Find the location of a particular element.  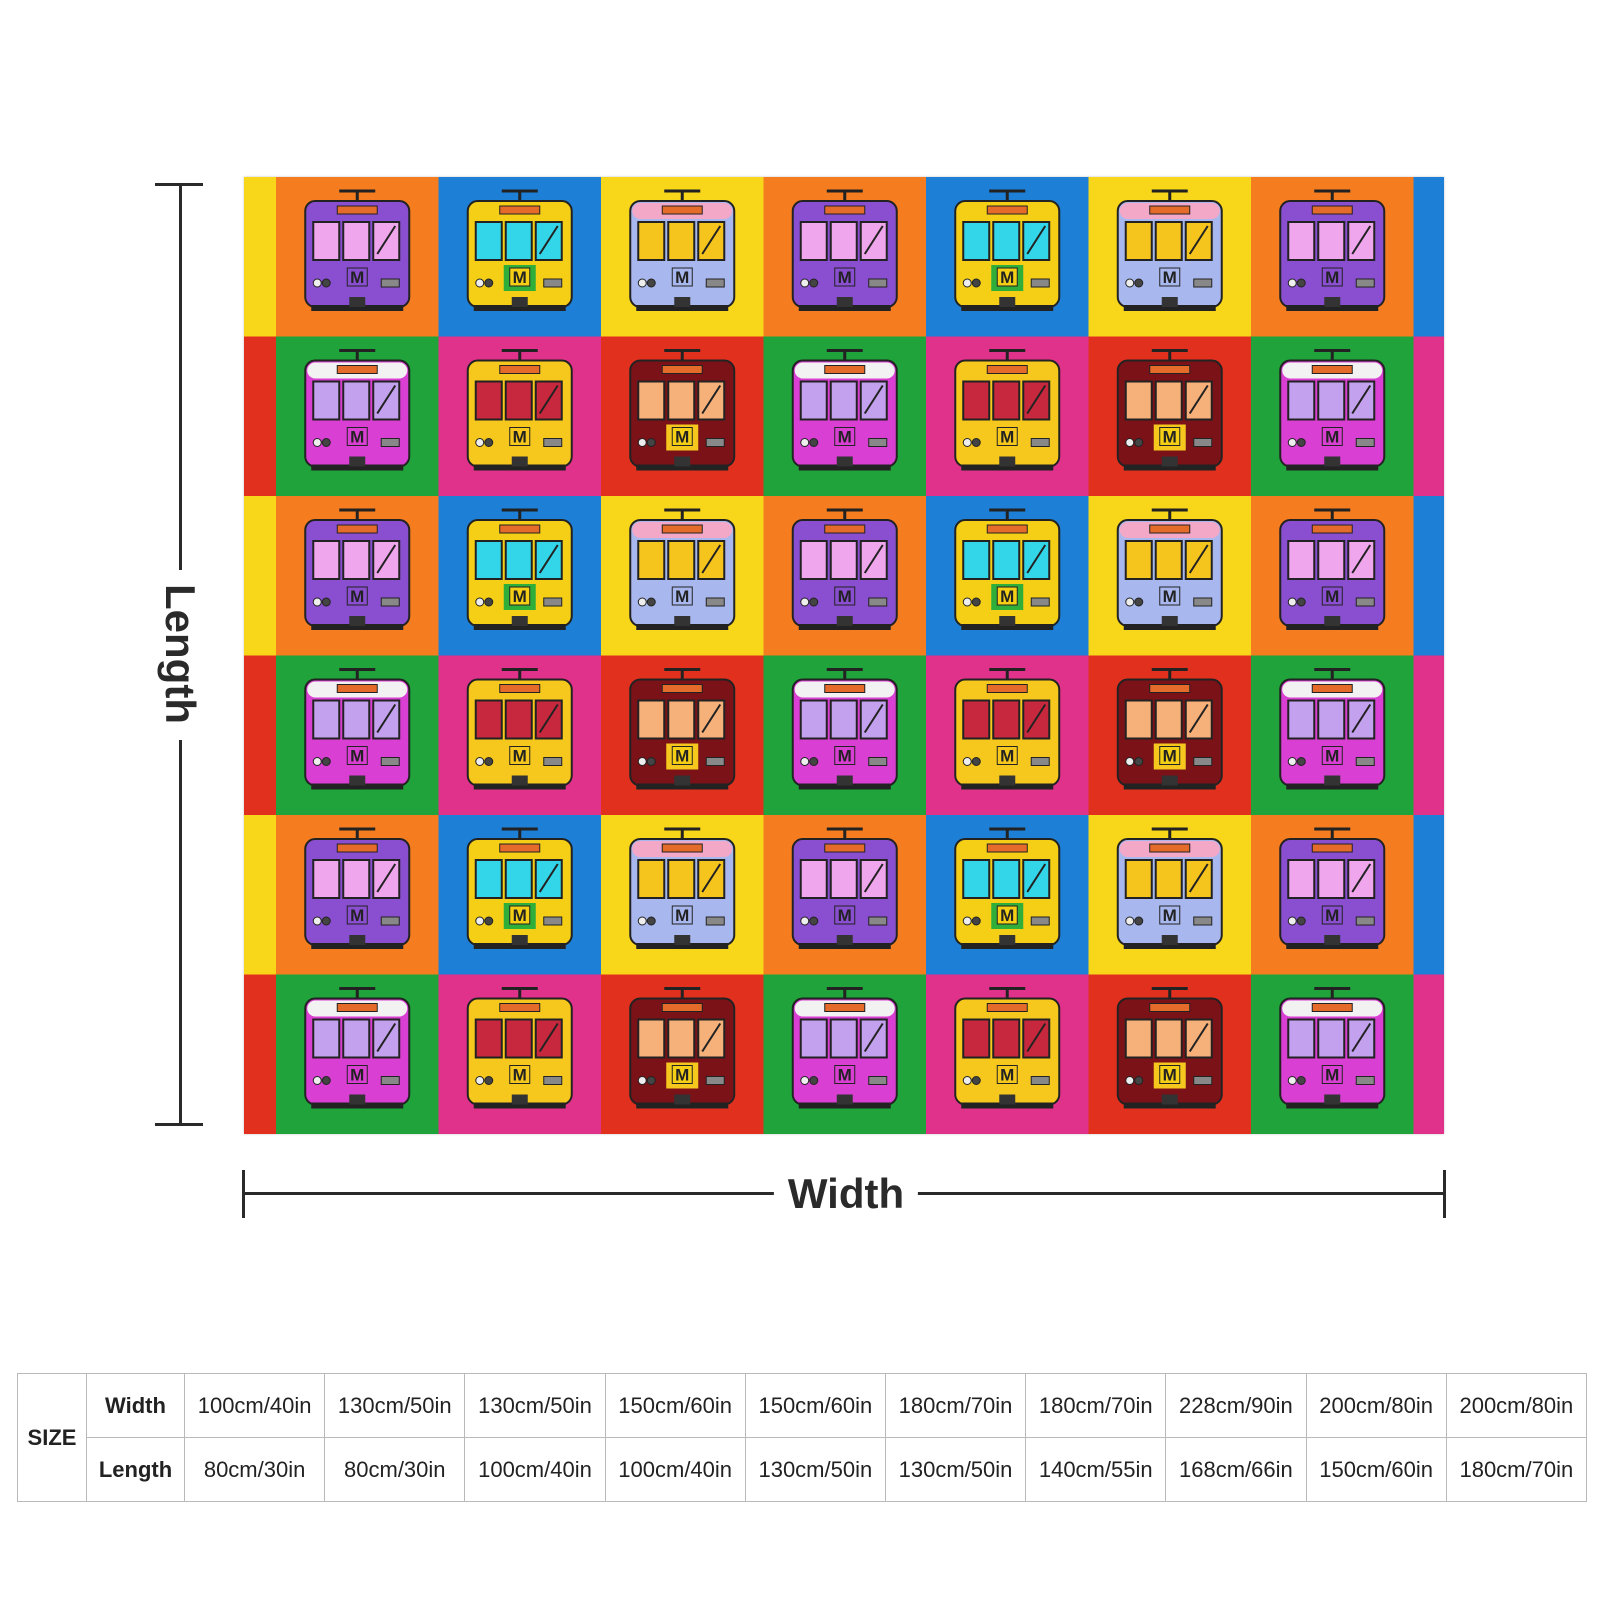

length-cell: 130cm/50in is located at coordinates (815, 1469).